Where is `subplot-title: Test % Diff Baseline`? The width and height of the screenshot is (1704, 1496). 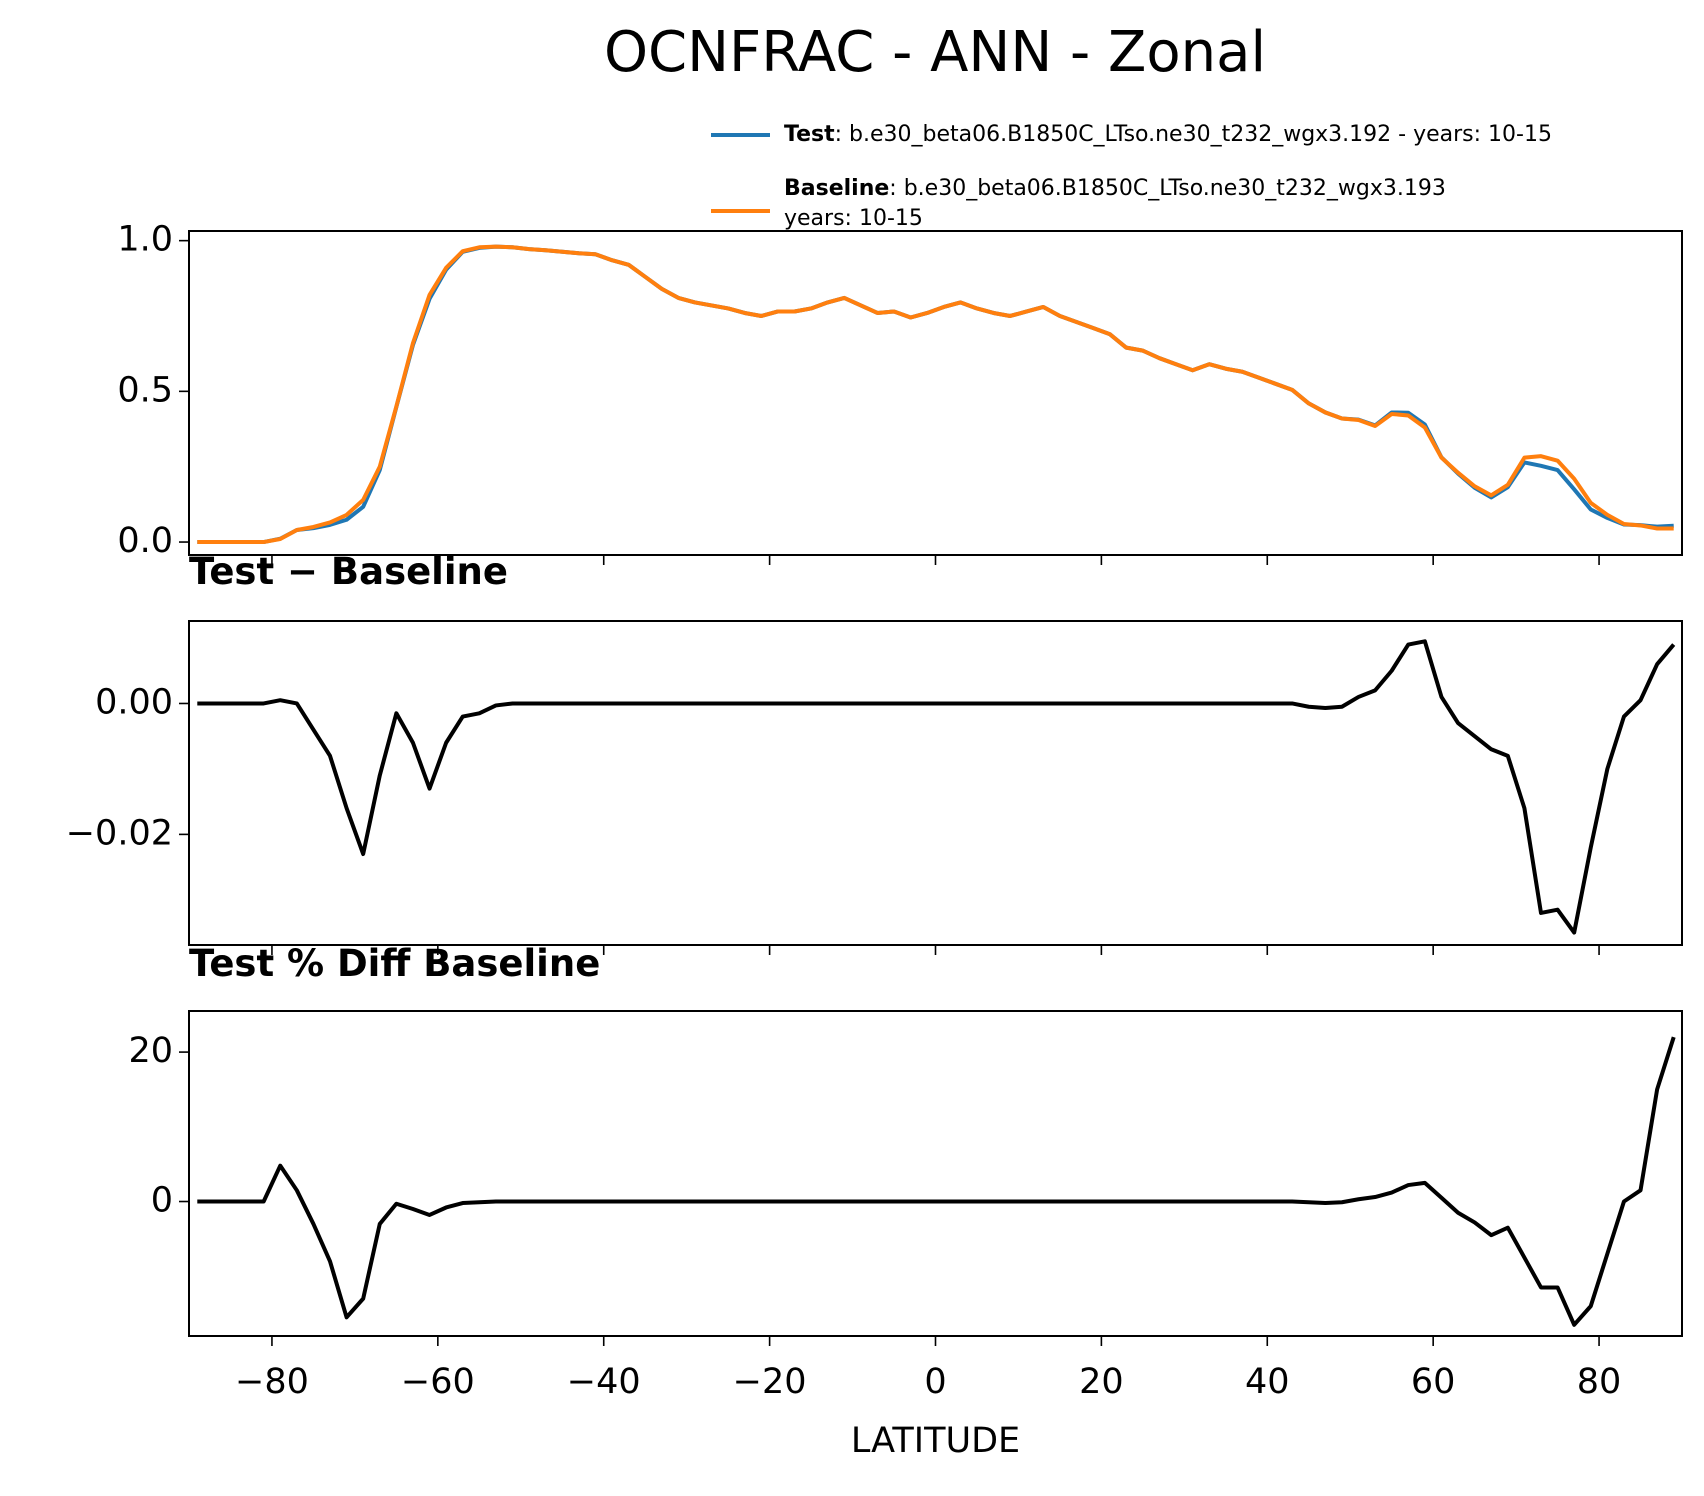 subplot-title: Test % Diff Baseline is located at coordinates (394, 963).